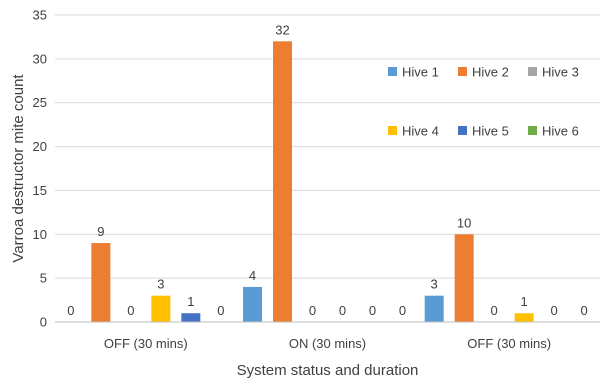  Describe the element at coordinates (420, 131) in the screenshot. I see `legend-label: Hive 4` at that location.